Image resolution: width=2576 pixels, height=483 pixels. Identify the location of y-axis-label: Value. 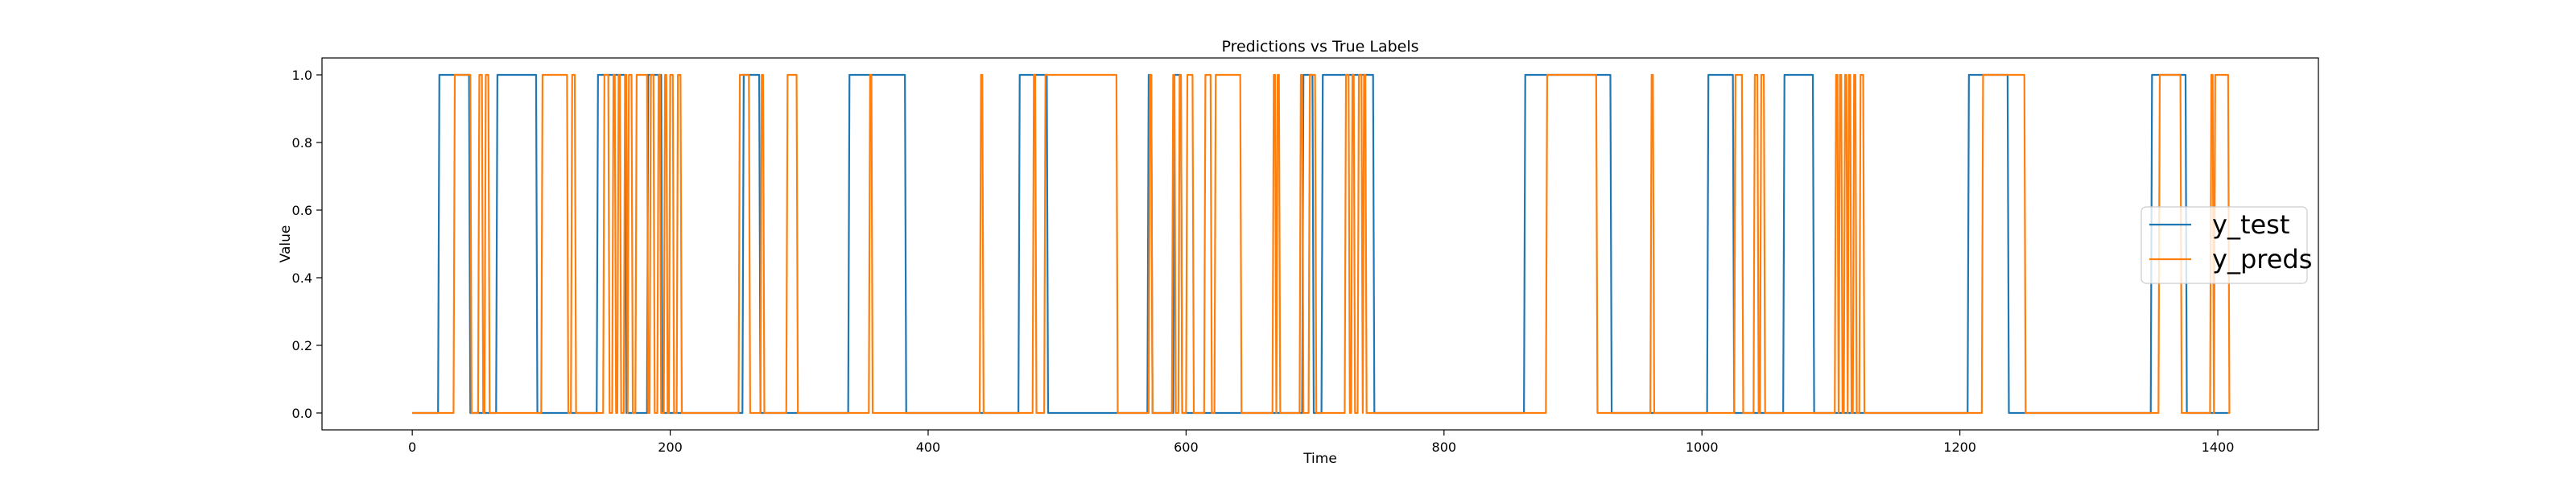
(286, 244).